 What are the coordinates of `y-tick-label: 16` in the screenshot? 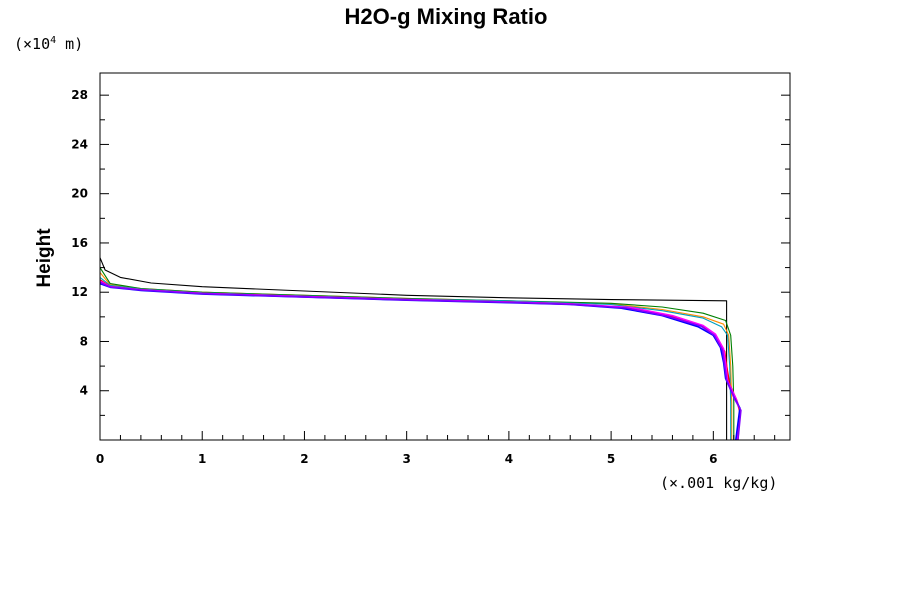 It's located at (79, 243).